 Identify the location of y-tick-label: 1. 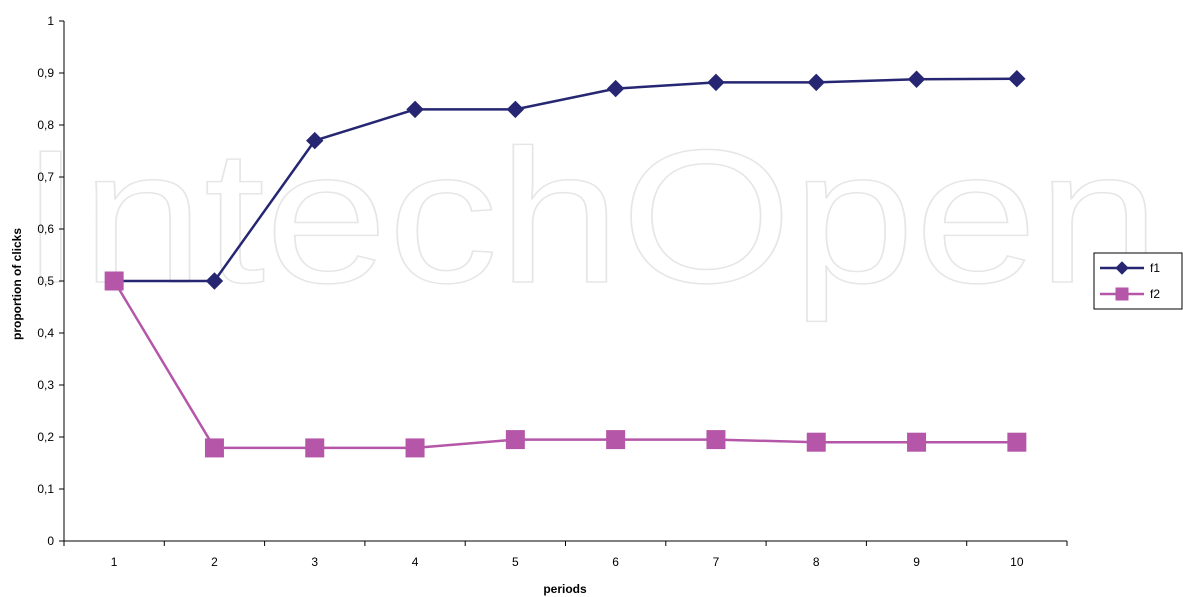
(50, 21).